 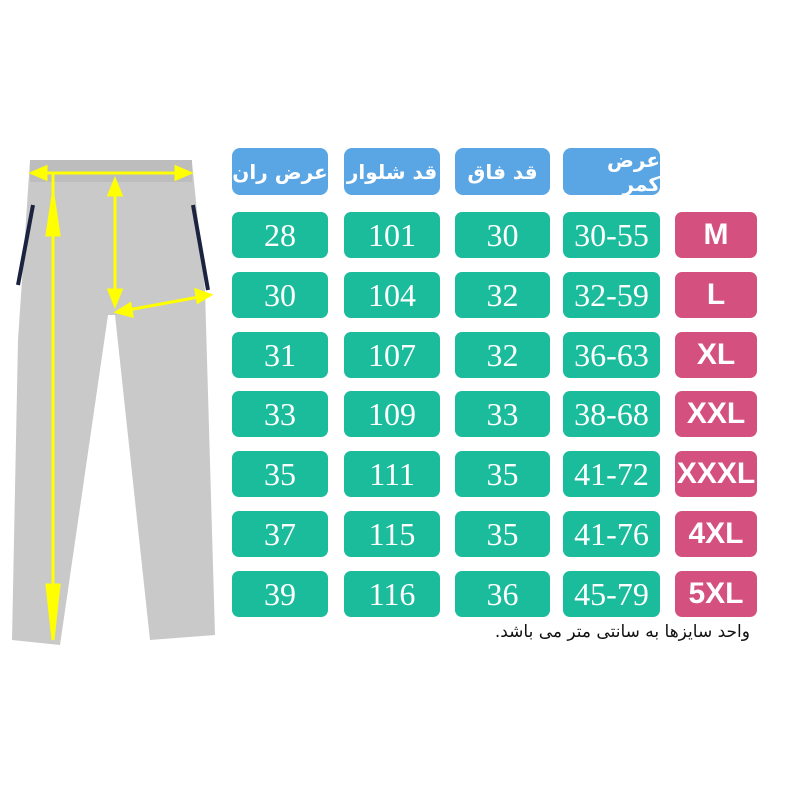 What do you see at coordinates (716, 235) in the screenshot?
I see `size-label: M` at bounding box center [716, 235].